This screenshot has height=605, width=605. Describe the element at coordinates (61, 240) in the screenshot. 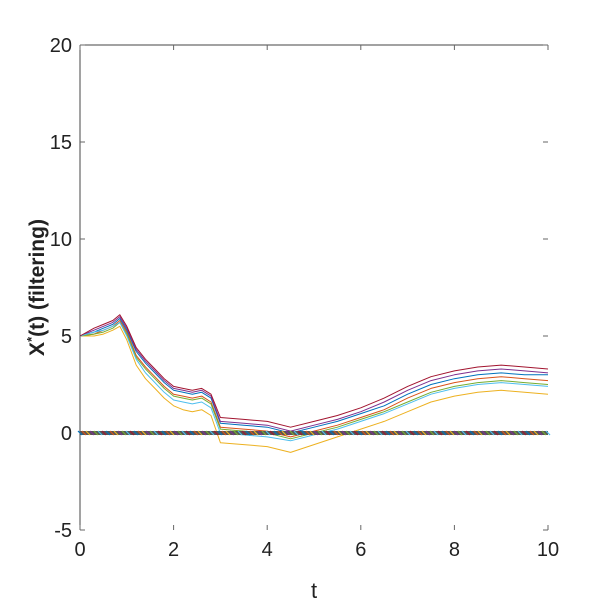

I see `y-tick-label: 10` at that location.